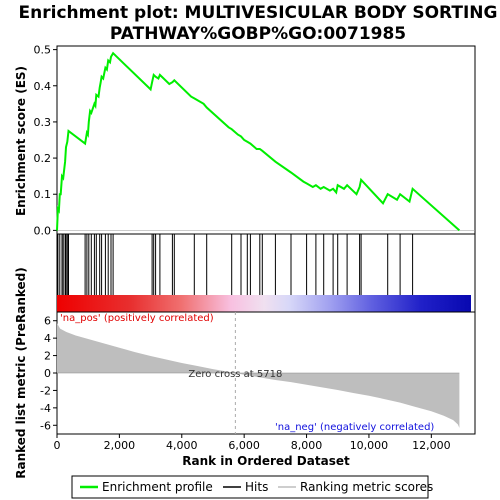  What do you see at coordinates (266, 461) in the screenshot?
I see `x-axis-label: Rank in Ordered Dataset` at bounding box center [266, 461].